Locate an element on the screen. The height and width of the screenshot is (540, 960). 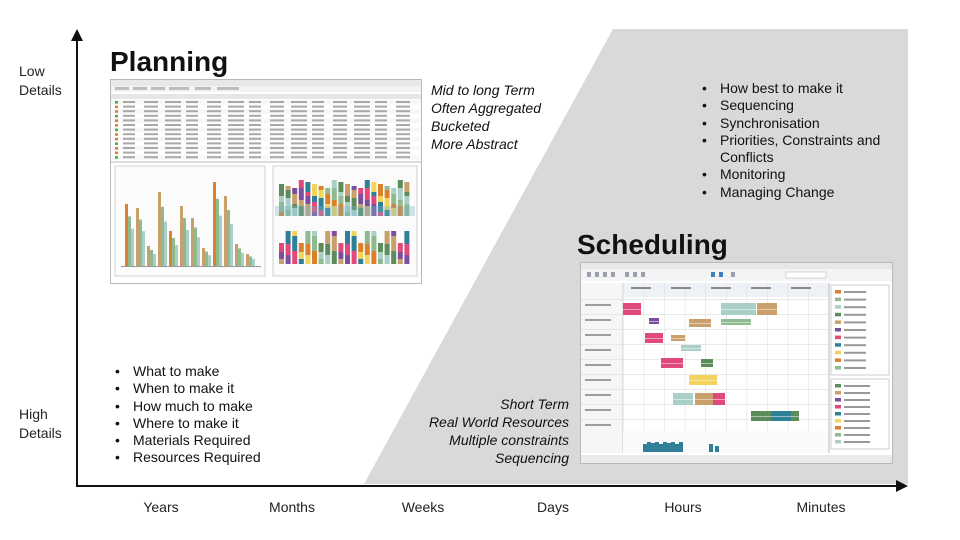
x-tick-years: Years is located at coordinates (161, 507).